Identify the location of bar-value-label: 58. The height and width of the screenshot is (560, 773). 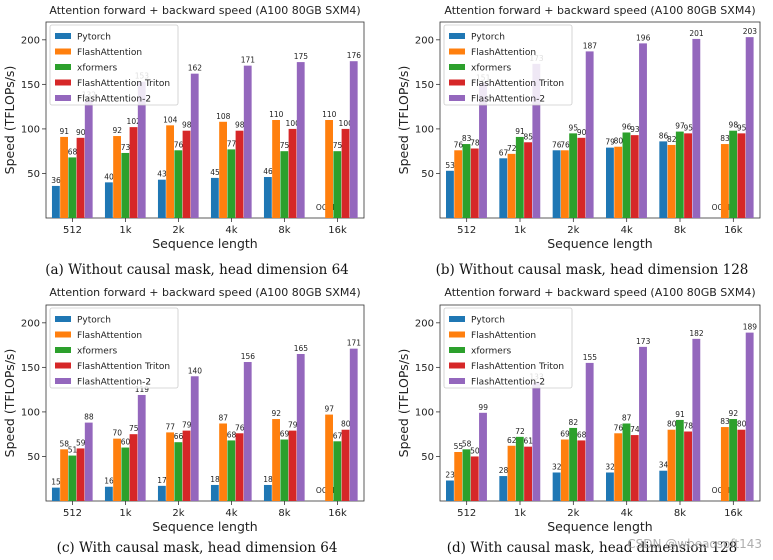
(467, 443).